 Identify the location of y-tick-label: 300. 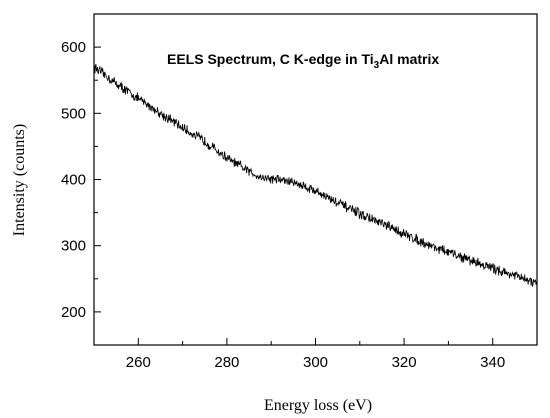
(73, 246).